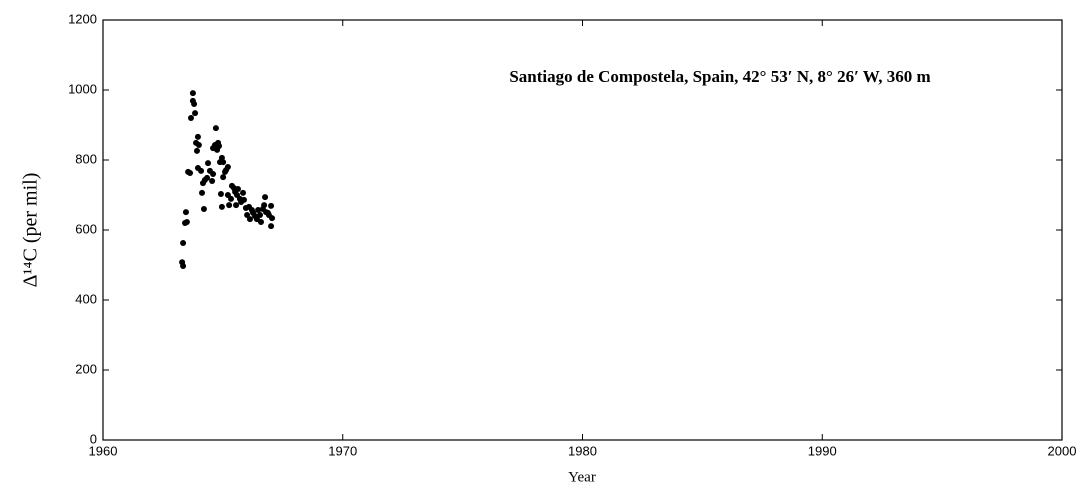 The image size is (1090, 493). What do you see at coordinates (103, 450) in the screenshot?
I see `x-tick-label: 1960` at bounding box center [103, 450].